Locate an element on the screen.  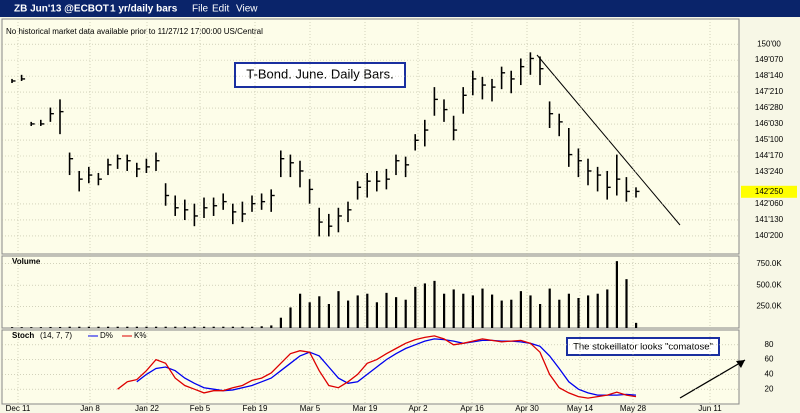
x-tick-label: Jan 8 is located at coordinates (90, 408).